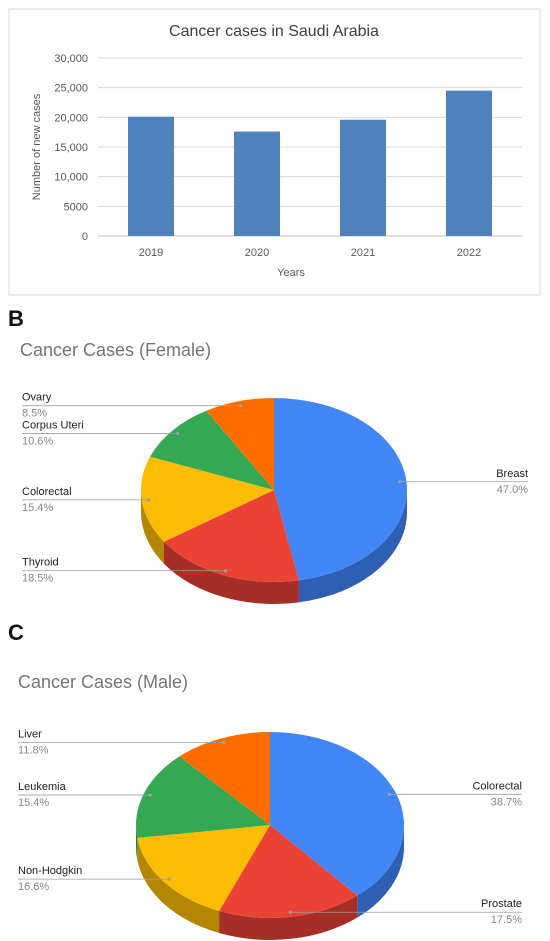  I want to click on slice-label: Liver, so click(30, 735).